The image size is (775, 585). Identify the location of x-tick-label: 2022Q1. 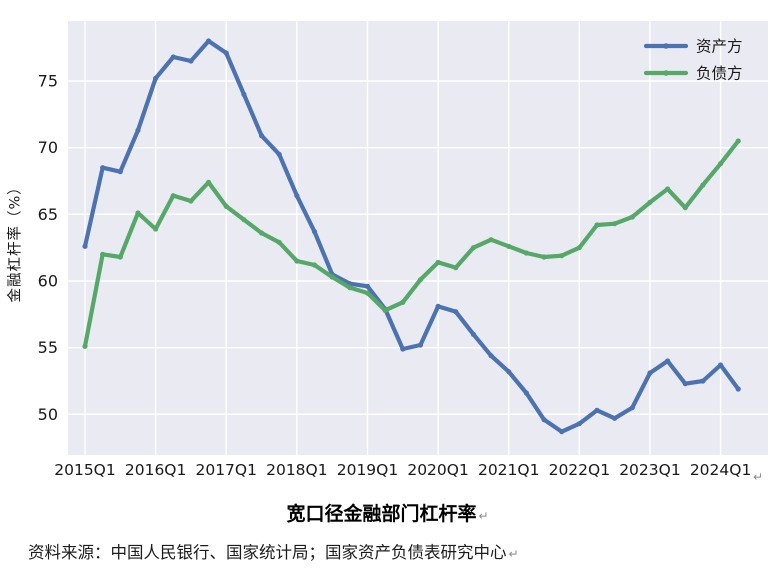
(580, 470).